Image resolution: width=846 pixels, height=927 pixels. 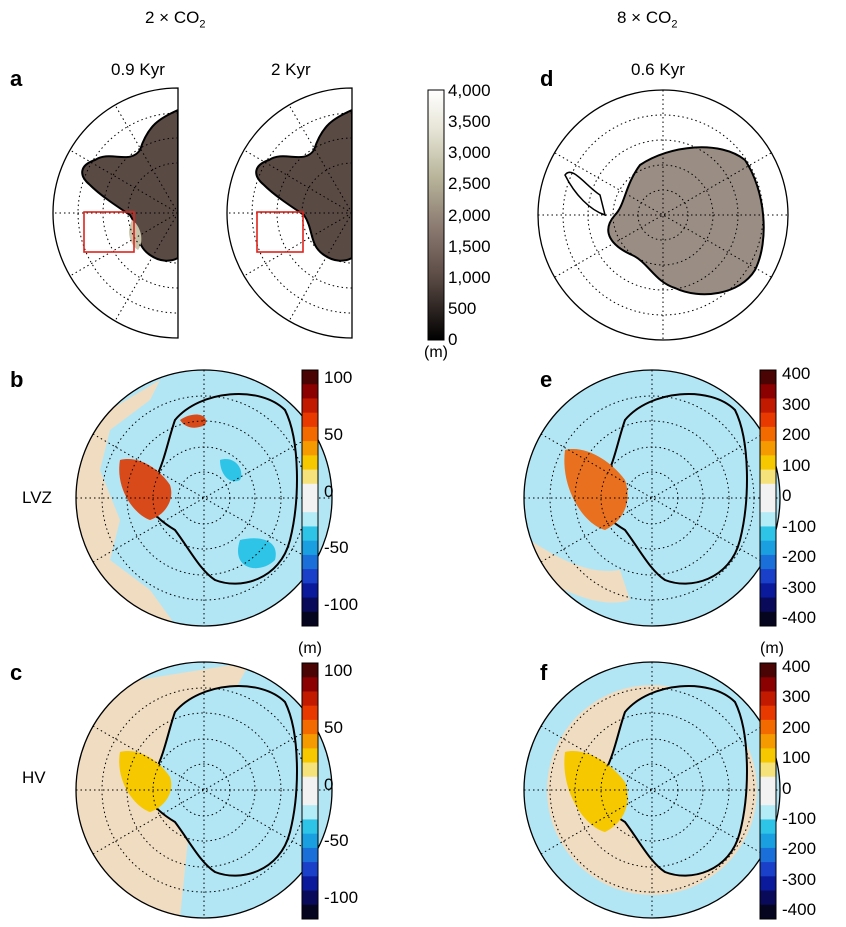 What do you see at coordinates (658, 69) in the screenshot?
I see `time-label-0.6: 0.6 Kyr` at bounding box center [658, 69].